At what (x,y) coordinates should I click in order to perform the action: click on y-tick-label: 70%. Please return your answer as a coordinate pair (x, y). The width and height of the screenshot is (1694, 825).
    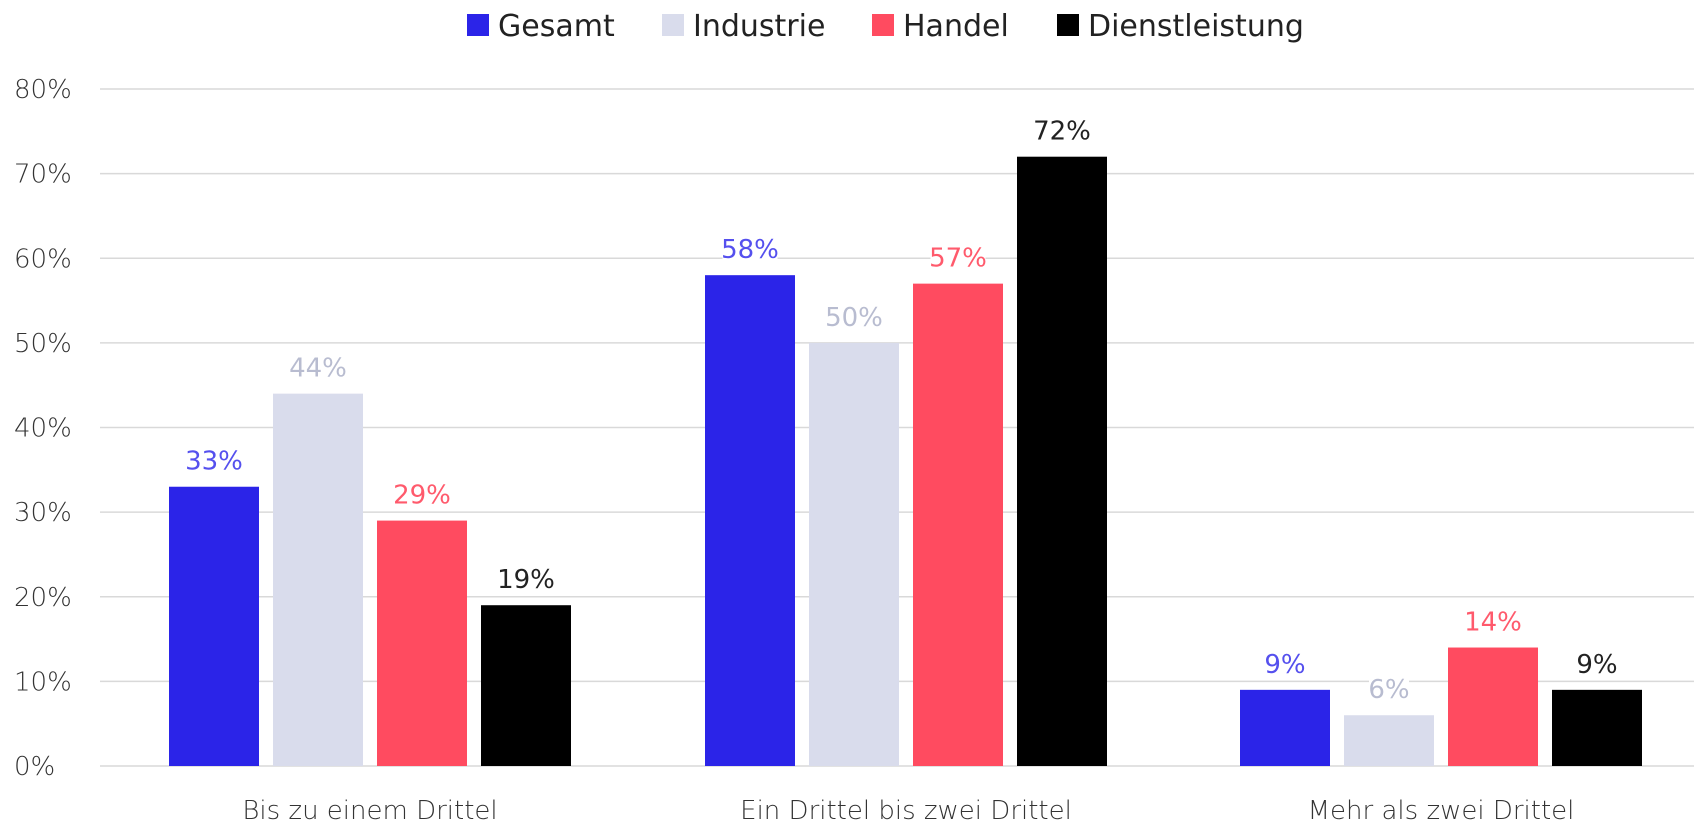
    Looking at the image, I should click on (43, 175).